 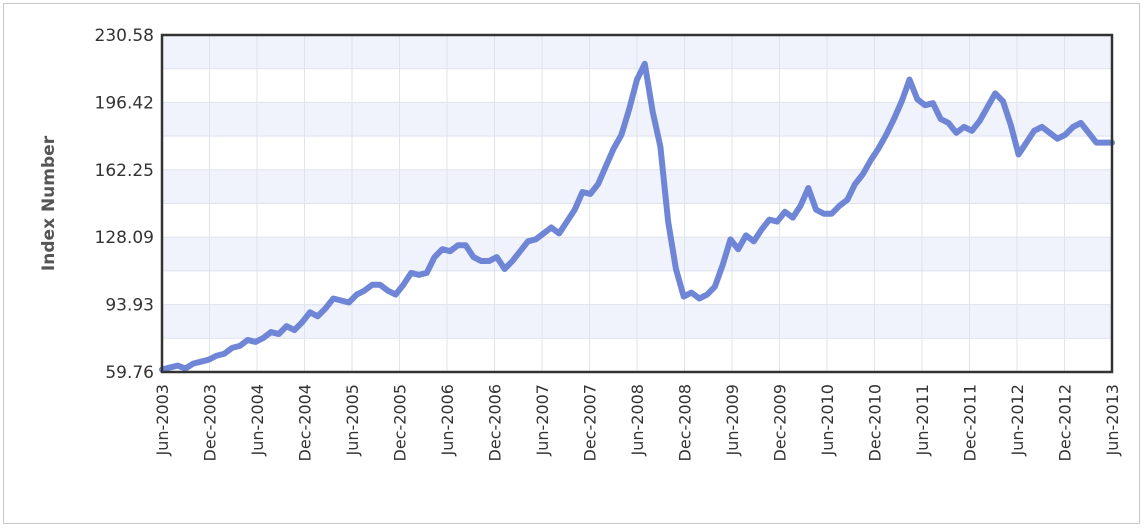 What do you see at coordinates (495, 422) in the screenshot?
I see `x-tick-label: Dec-2006` at bounding box center [495, 422].